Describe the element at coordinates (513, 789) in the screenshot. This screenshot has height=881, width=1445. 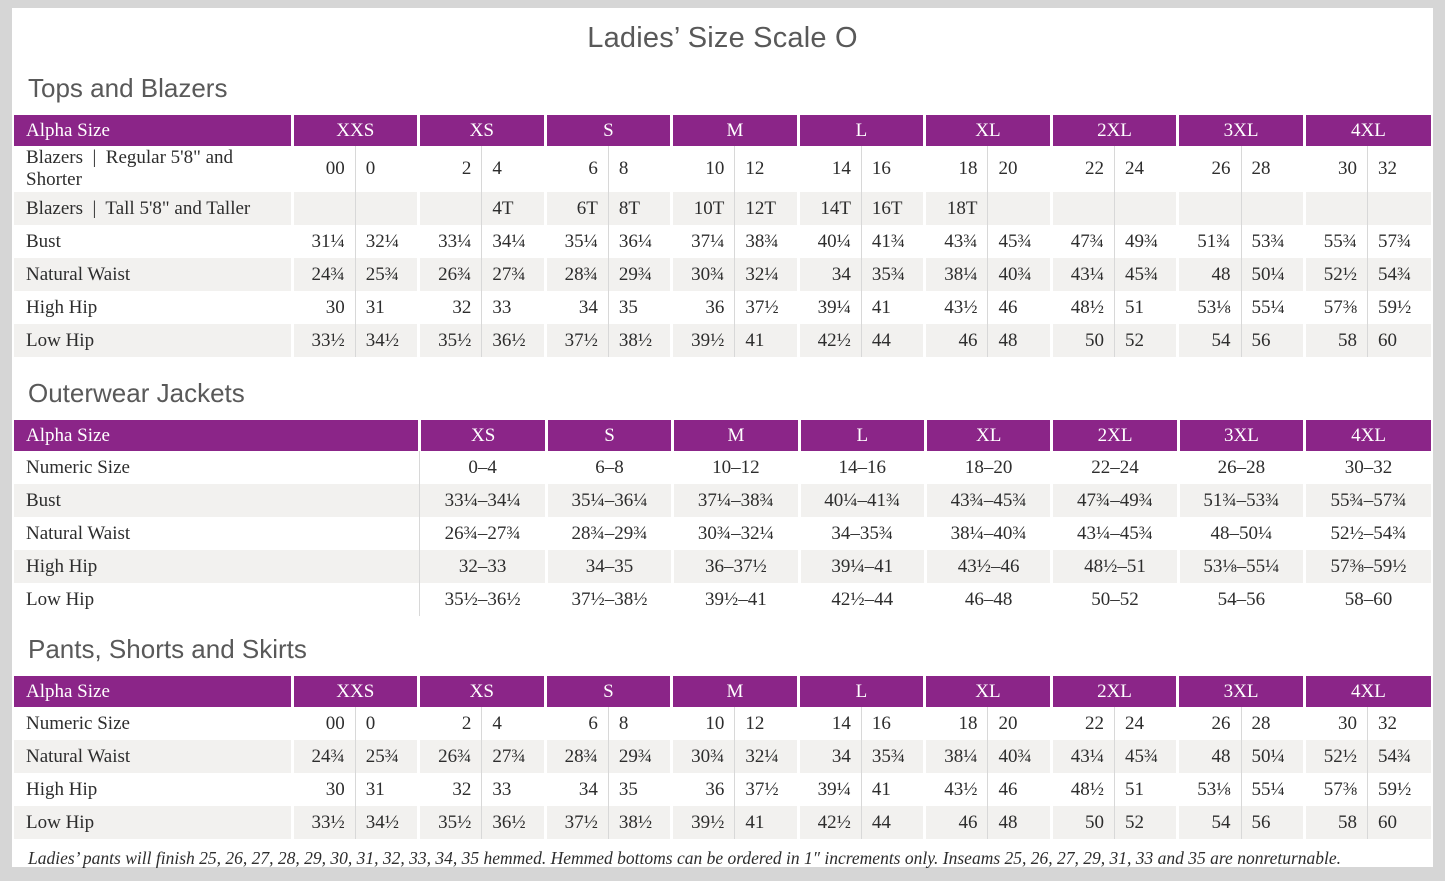
I see `size-value-cell: 33` at that location.